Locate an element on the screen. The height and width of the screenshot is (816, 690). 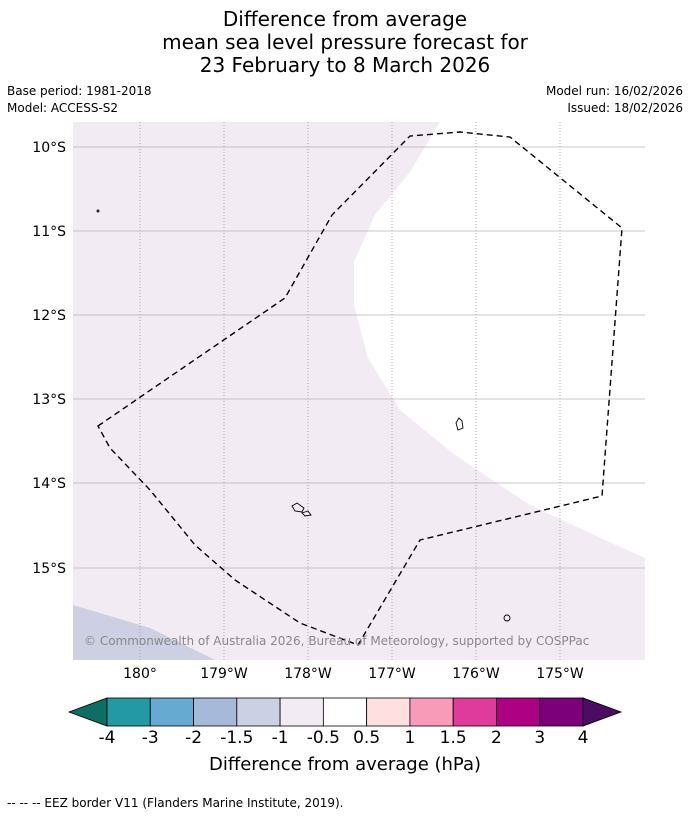
model-run-label: Model run: 16/02/2026 is located at coordinates (614, 91).